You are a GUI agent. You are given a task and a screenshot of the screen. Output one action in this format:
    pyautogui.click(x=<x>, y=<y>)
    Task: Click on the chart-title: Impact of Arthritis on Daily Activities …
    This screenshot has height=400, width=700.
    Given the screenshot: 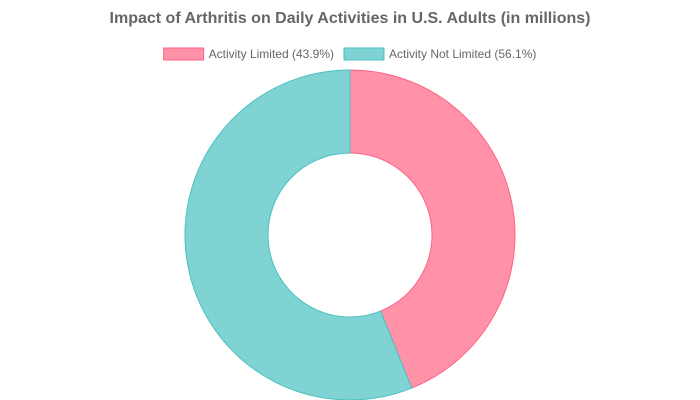 What is the action you would take?
    pyautogui.click(x=350, y=18)
    